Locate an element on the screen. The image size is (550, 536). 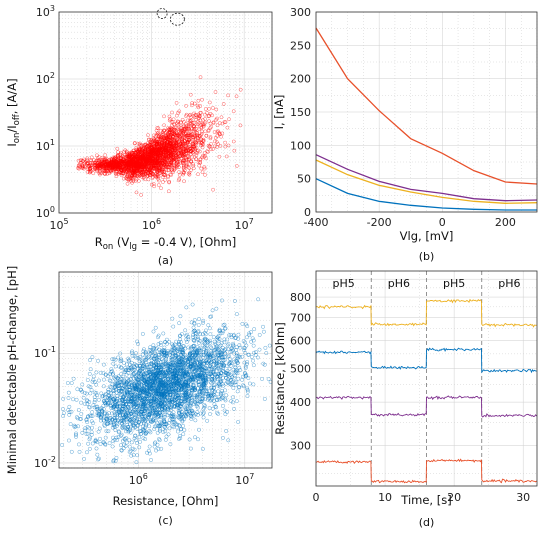
outlier-marker is located at coordinates (162, 13).